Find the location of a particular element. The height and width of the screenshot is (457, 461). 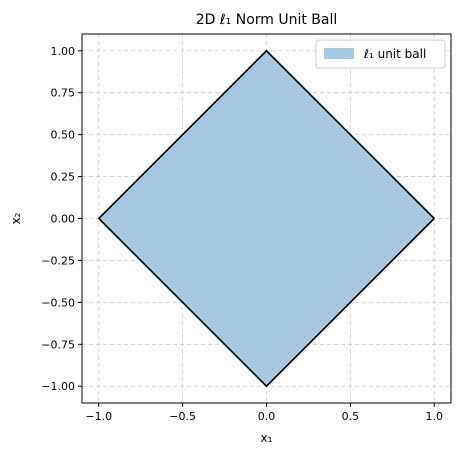

y-tick-label: −1.00 is located at coordinates (58, 386).